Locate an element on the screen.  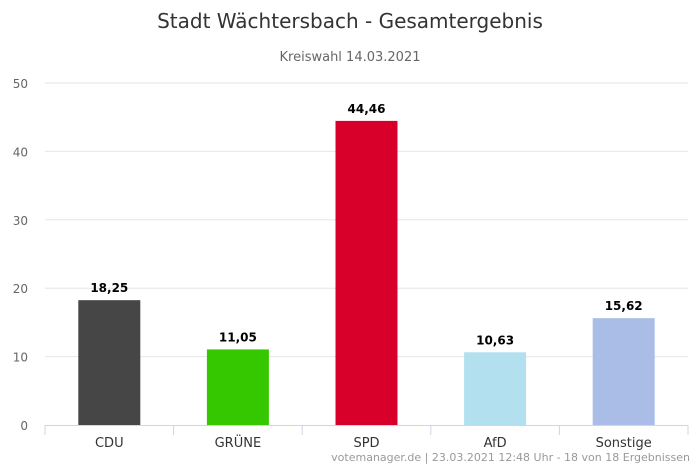
y-tick-label: 10 is located at coordinates (20, 358).